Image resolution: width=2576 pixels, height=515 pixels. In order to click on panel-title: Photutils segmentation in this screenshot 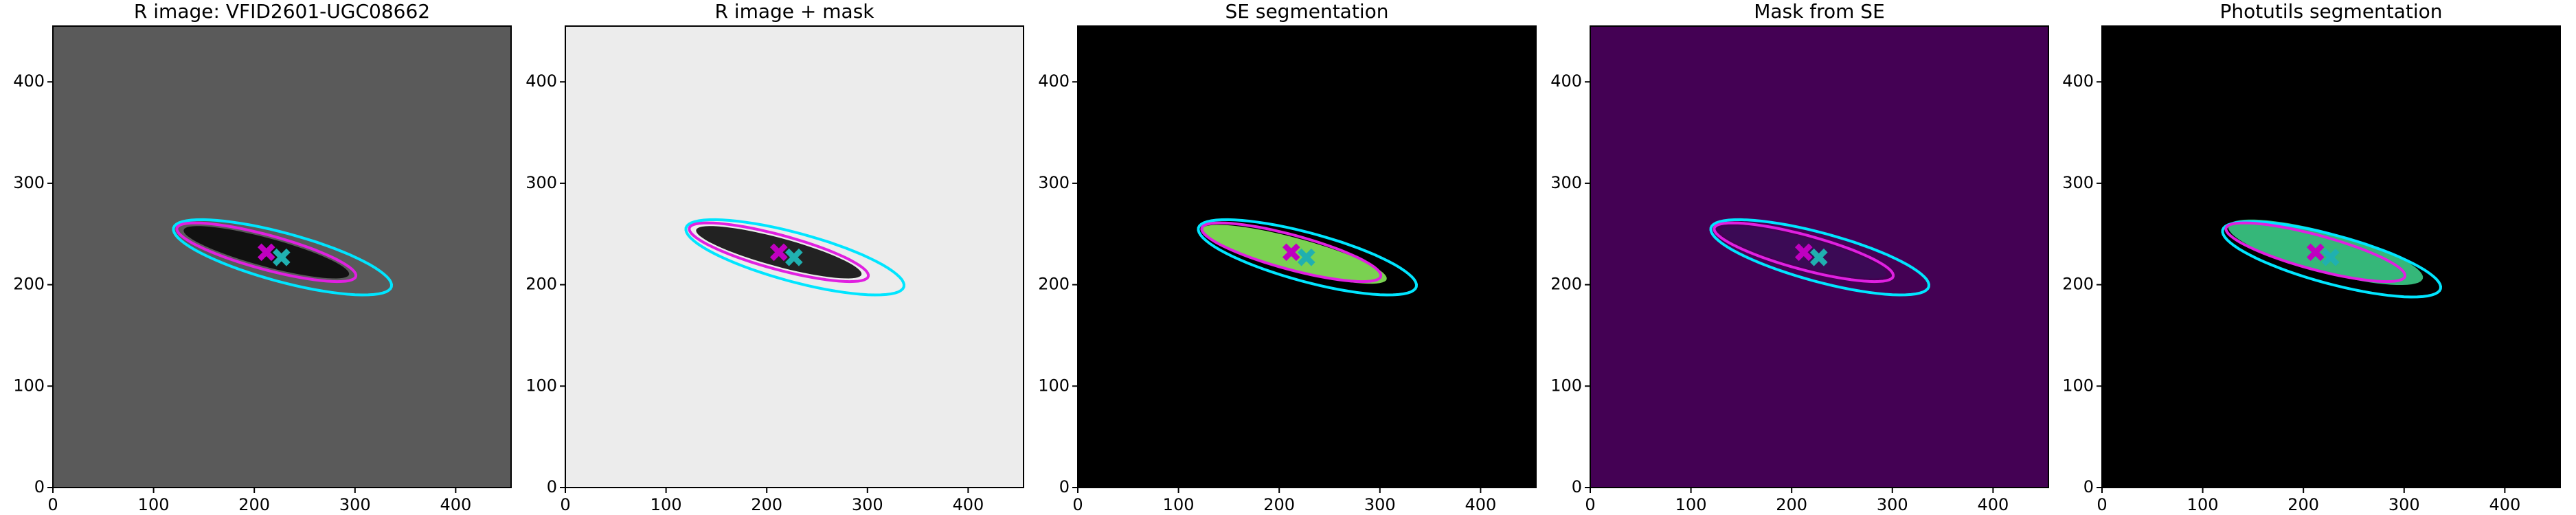, I will do `click(2330, 11)`.